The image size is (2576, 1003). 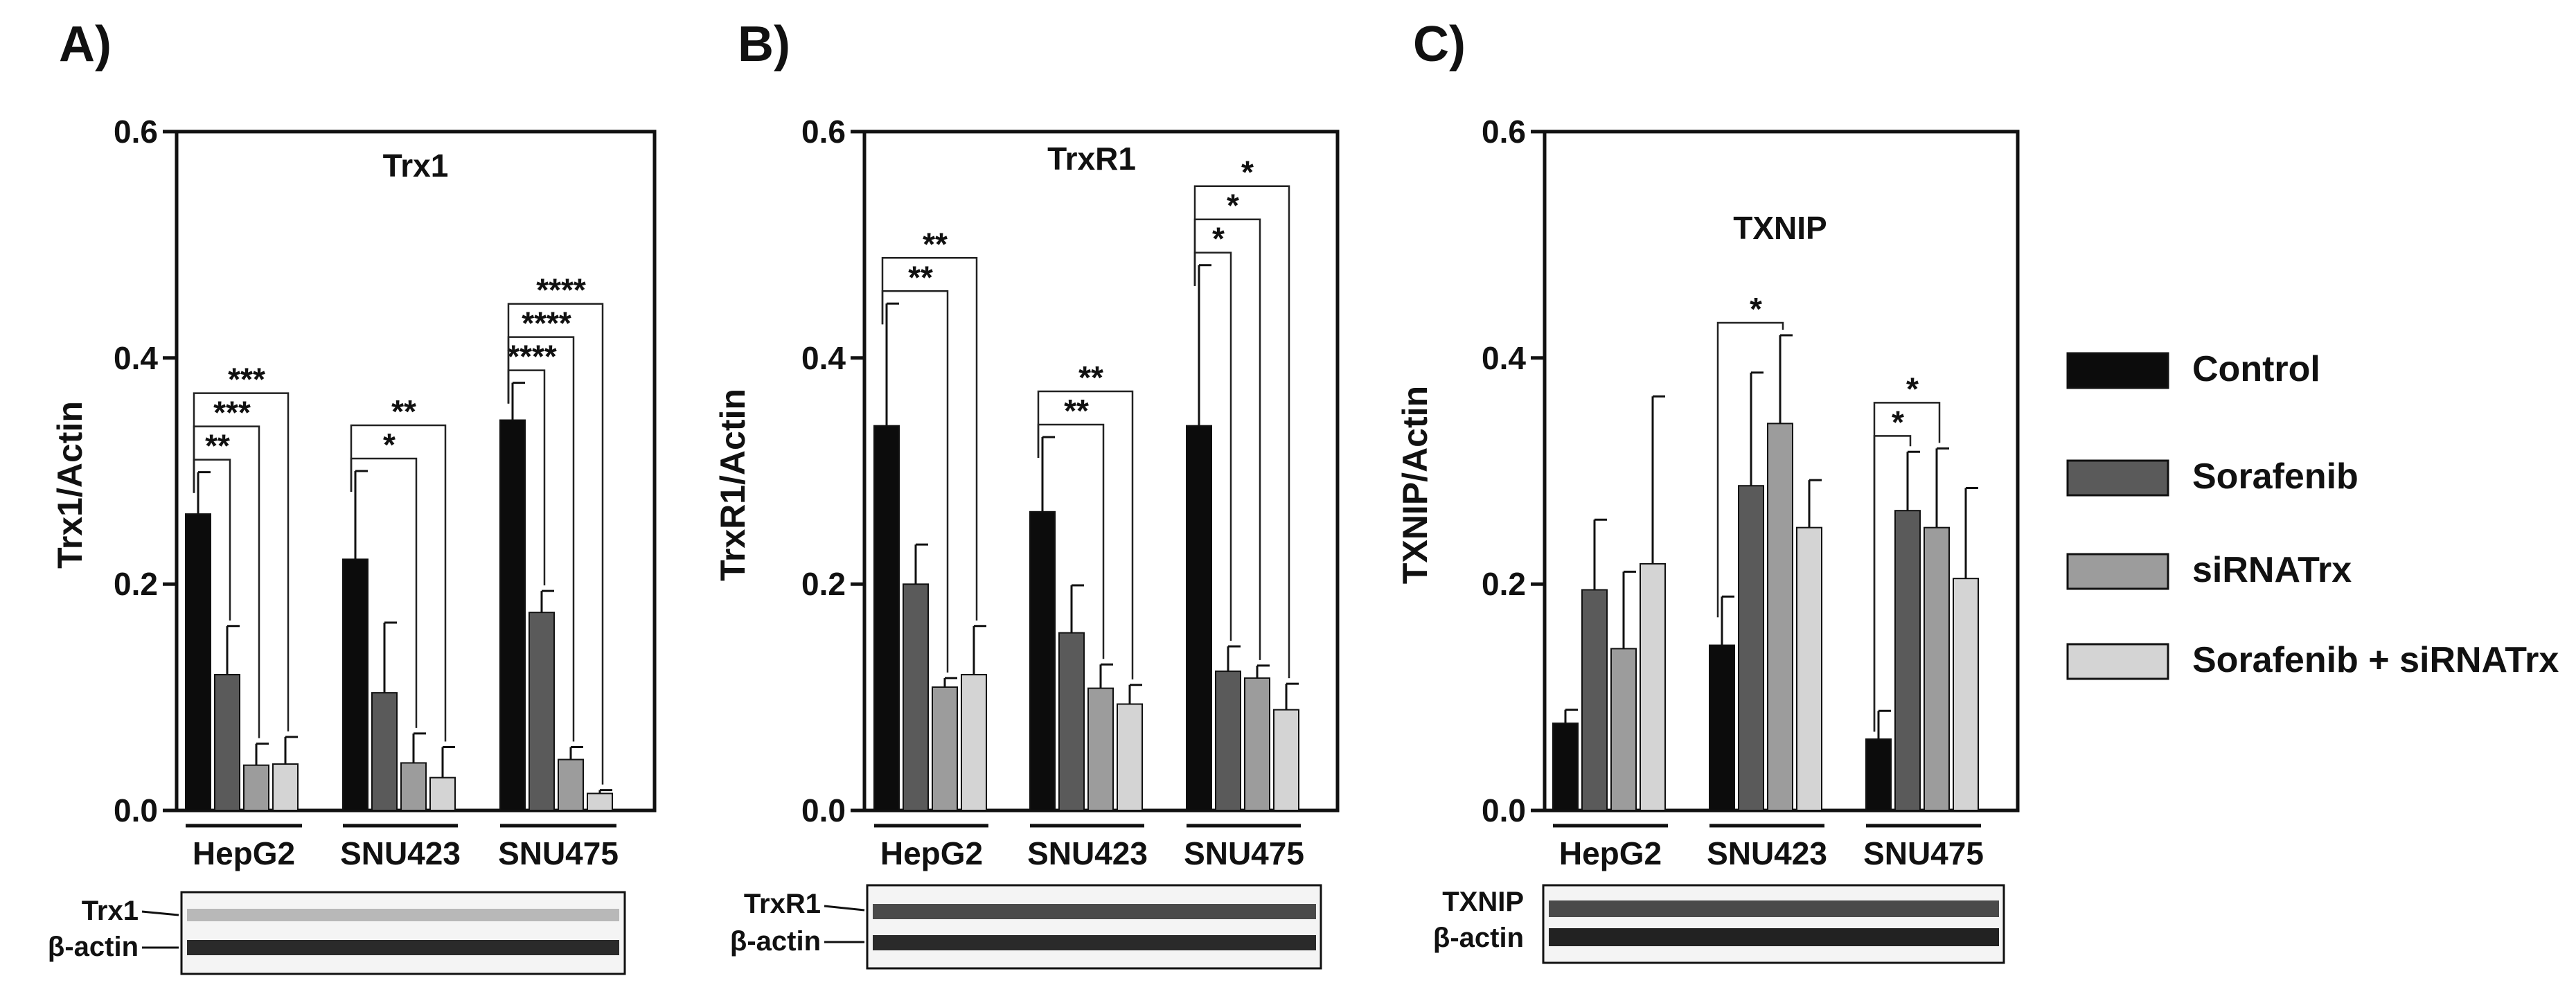 I want to click on legend-swatch-control, so click(x=2117, y=371).